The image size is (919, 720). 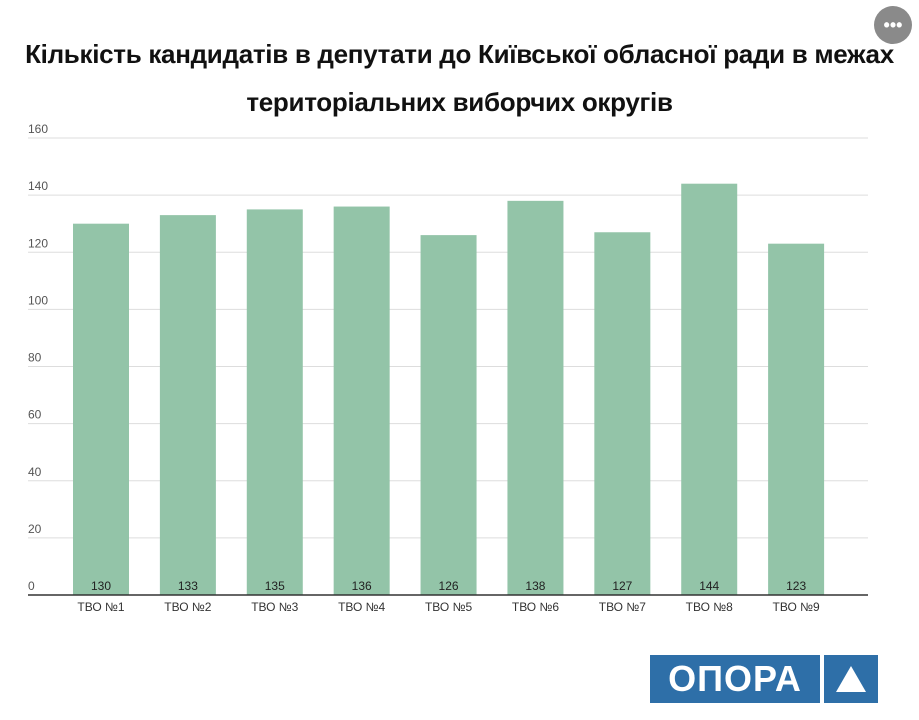 I want to click on data-label: 127, so click(x=622, y=586).